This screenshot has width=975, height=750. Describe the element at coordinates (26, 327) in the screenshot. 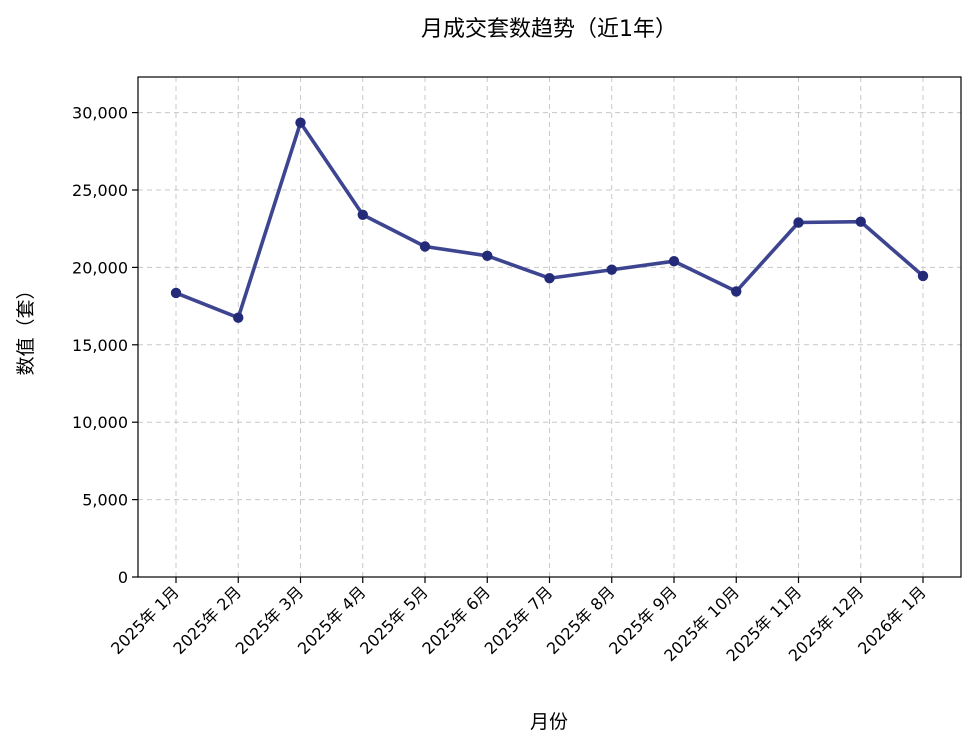

I see `y-axis-label: 数值（套）` at that location.